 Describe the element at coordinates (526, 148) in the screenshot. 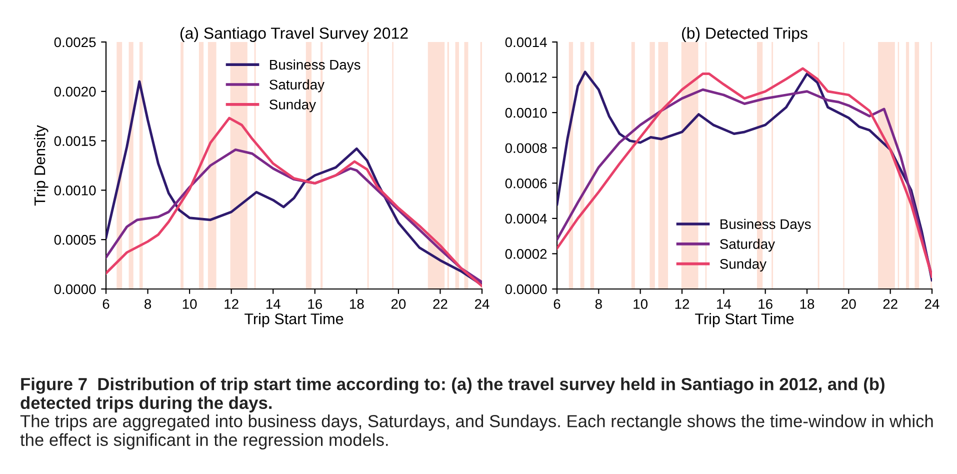

I see `y-tick-label: 0.0008` at that location.